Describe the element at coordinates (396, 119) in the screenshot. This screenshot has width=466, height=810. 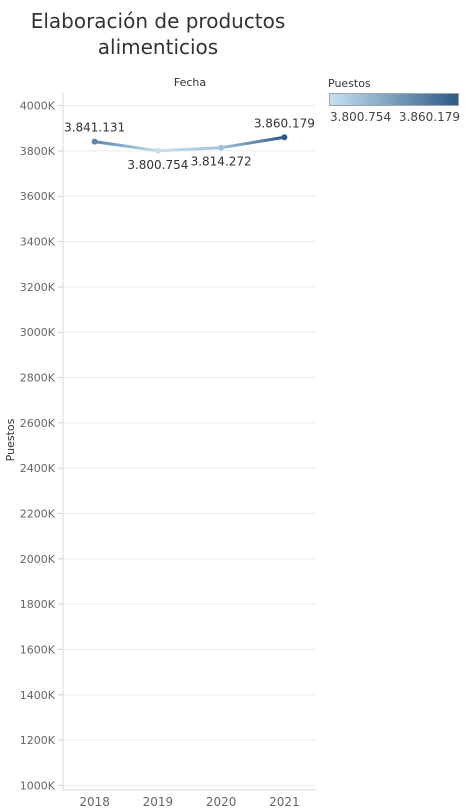
I see `legend-labels: 3.800.754 3.860.179` at that location.